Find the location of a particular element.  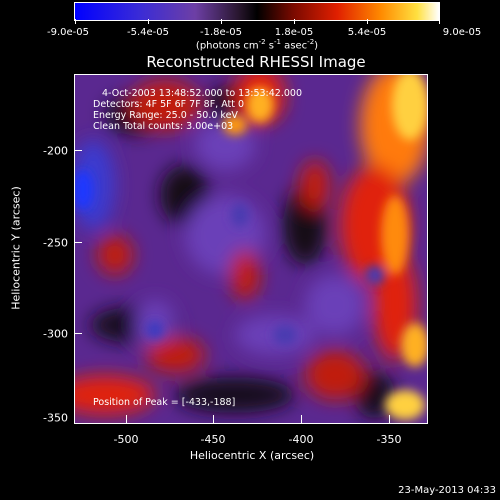

colorbar-tick-label: 9.0e-05 is located at coordinates (462, 32).